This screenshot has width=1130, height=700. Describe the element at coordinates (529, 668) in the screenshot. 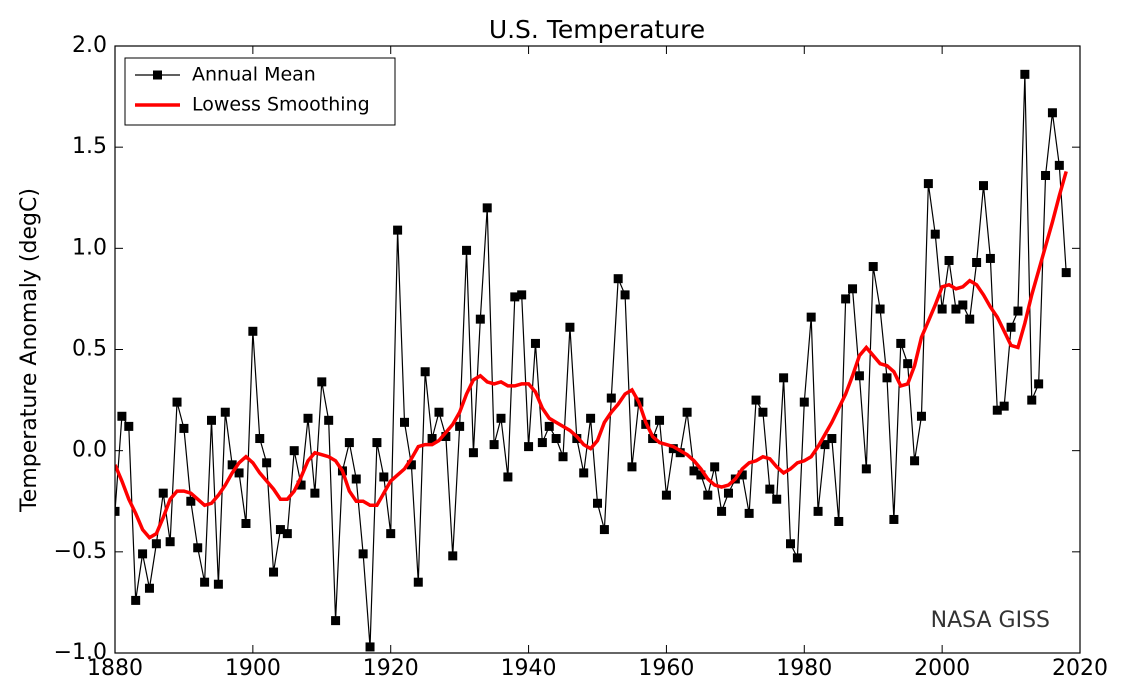

I see `x-tick-label: 1940` at that location.